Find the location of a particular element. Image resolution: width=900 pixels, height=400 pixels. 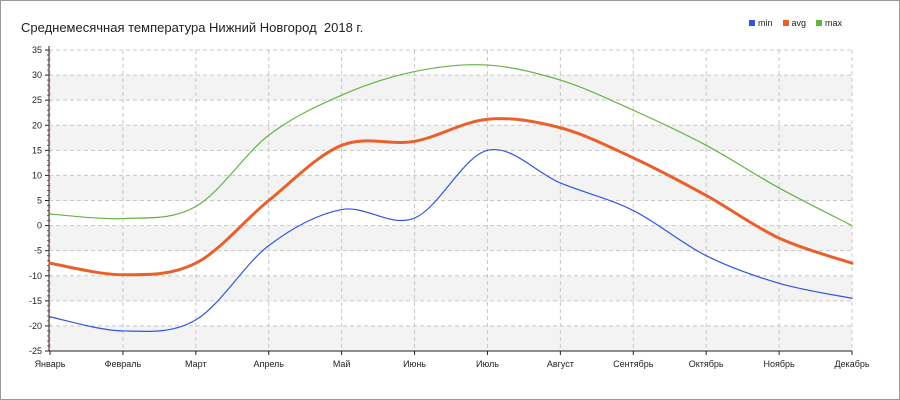

legend-item-max: max is located at coordinates (829, 23).